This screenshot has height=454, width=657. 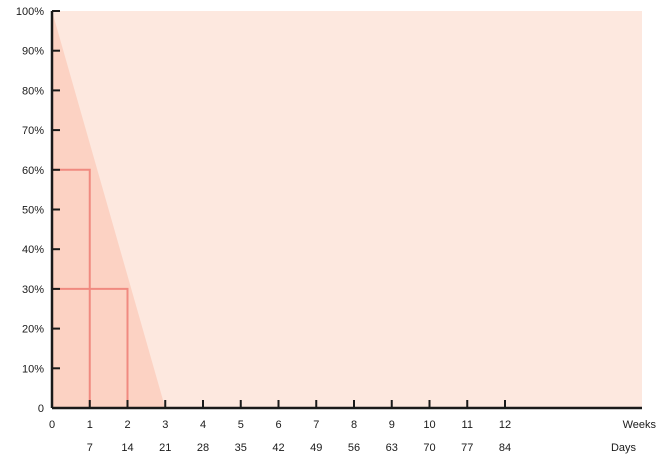 I want to click on x-tick-label-weeks: 12, so click(x=505, y=425).